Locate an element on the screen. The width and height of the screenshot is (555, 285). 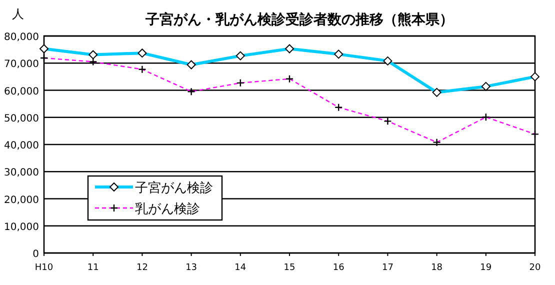
y-tick-label: 80,000 is located at coordinates (21, 37).